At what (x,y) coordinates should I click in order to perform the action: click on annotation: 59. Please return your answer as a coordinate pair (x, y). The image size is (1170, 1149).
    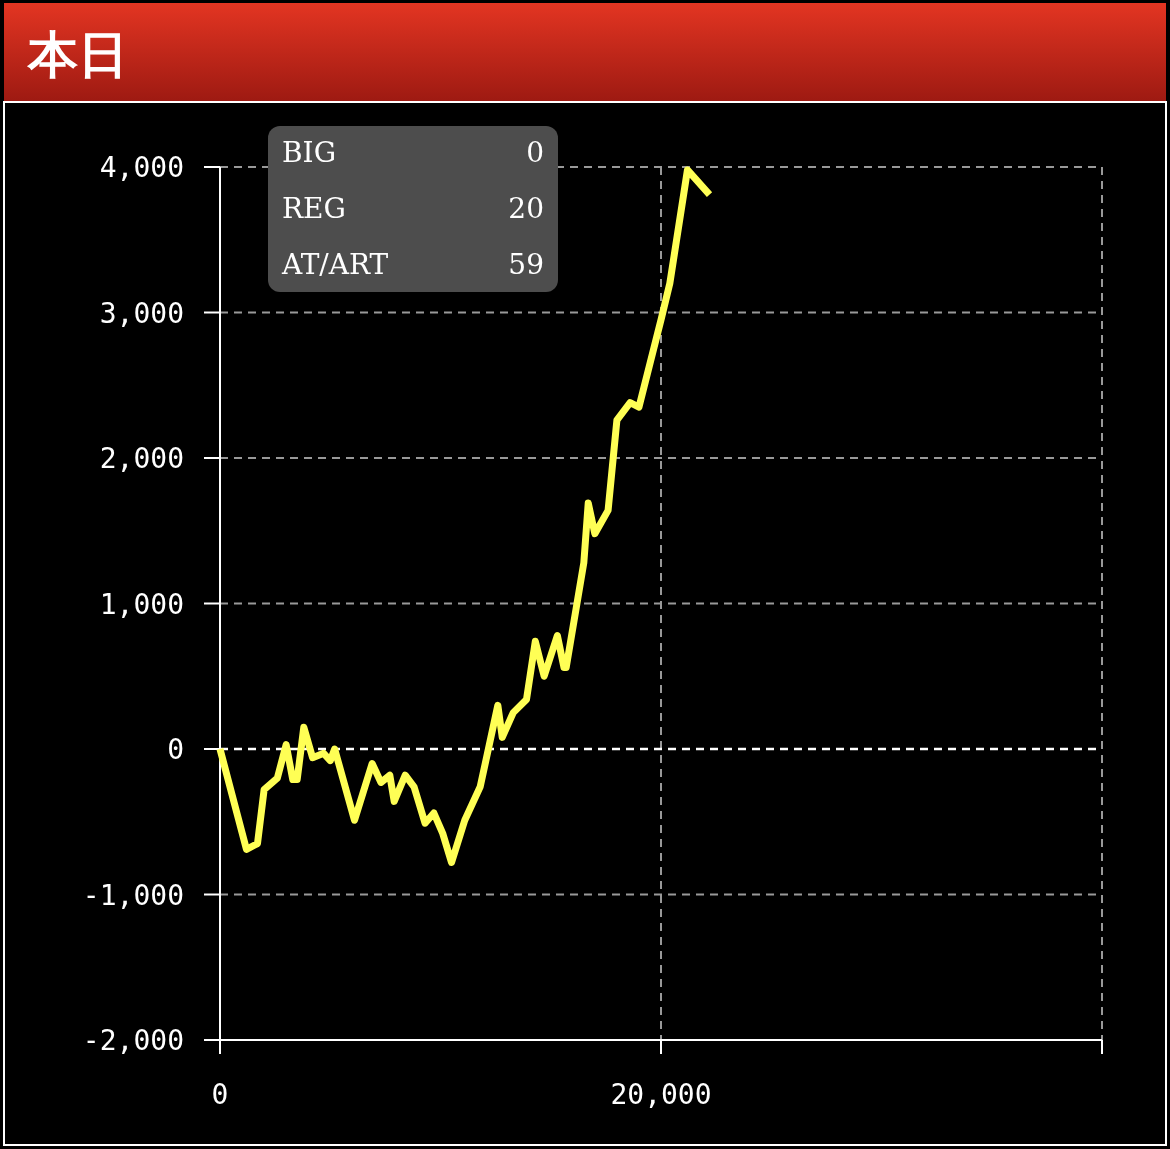
    Looking at the image, I should click on (526, 264).